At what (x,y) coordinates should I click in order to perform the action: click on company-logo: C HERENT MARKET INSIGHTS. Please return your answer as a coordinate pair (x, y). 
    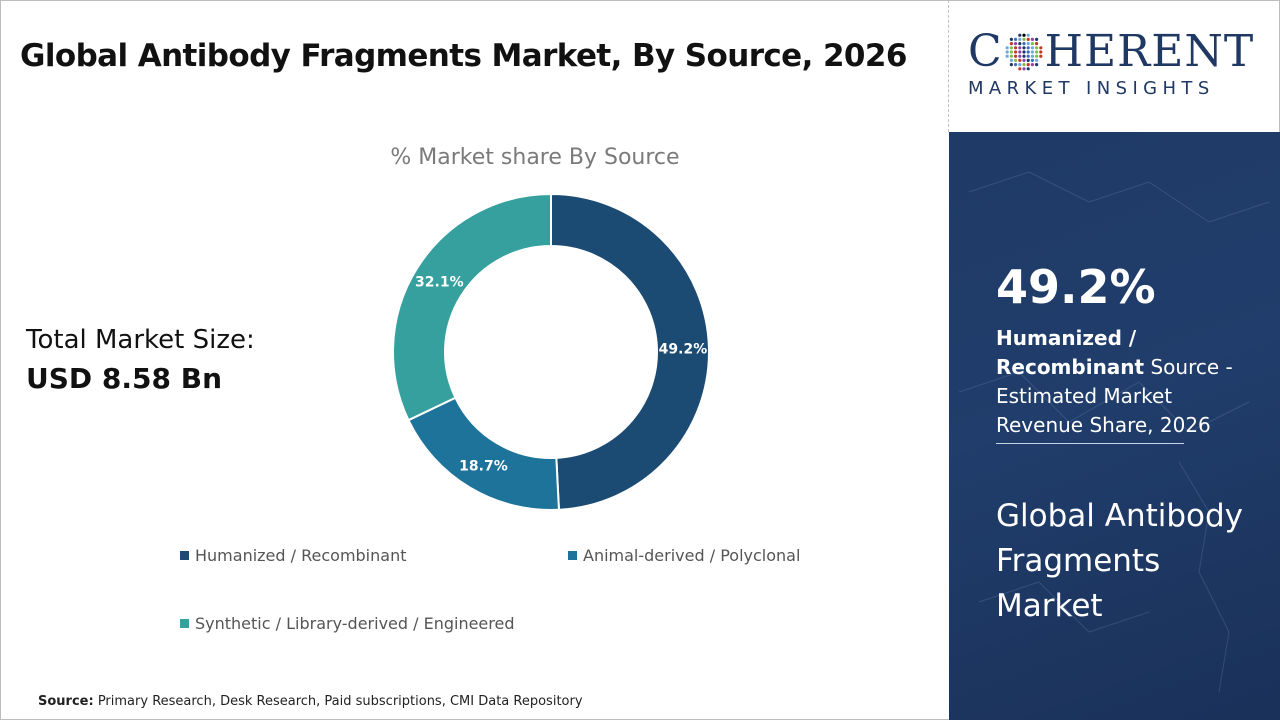
    Looking at the image, I should click on (1118, 65).